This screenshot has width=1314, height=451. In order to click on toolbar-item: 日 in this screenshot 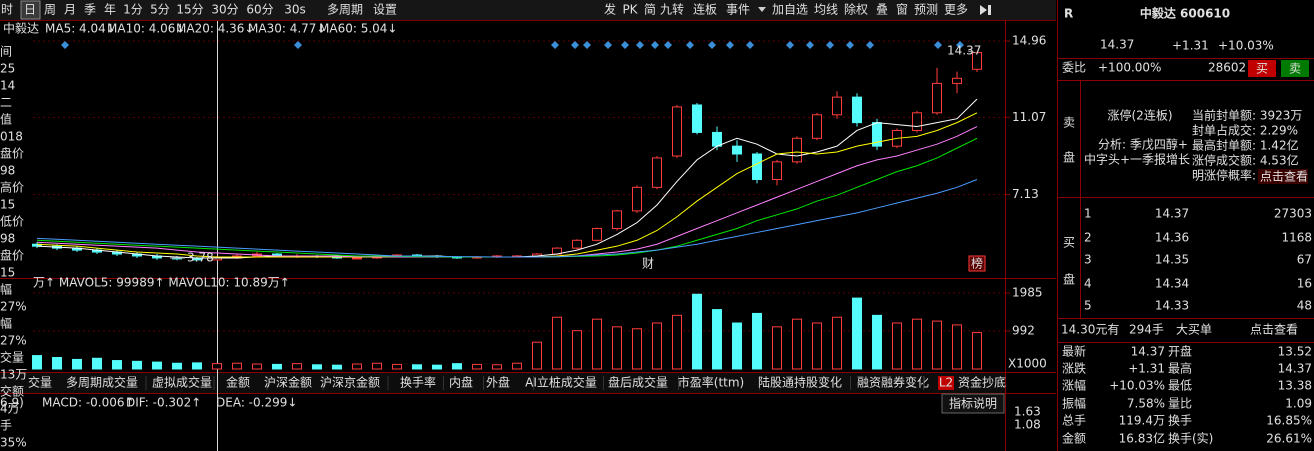, I will do `click(30, 10)`.